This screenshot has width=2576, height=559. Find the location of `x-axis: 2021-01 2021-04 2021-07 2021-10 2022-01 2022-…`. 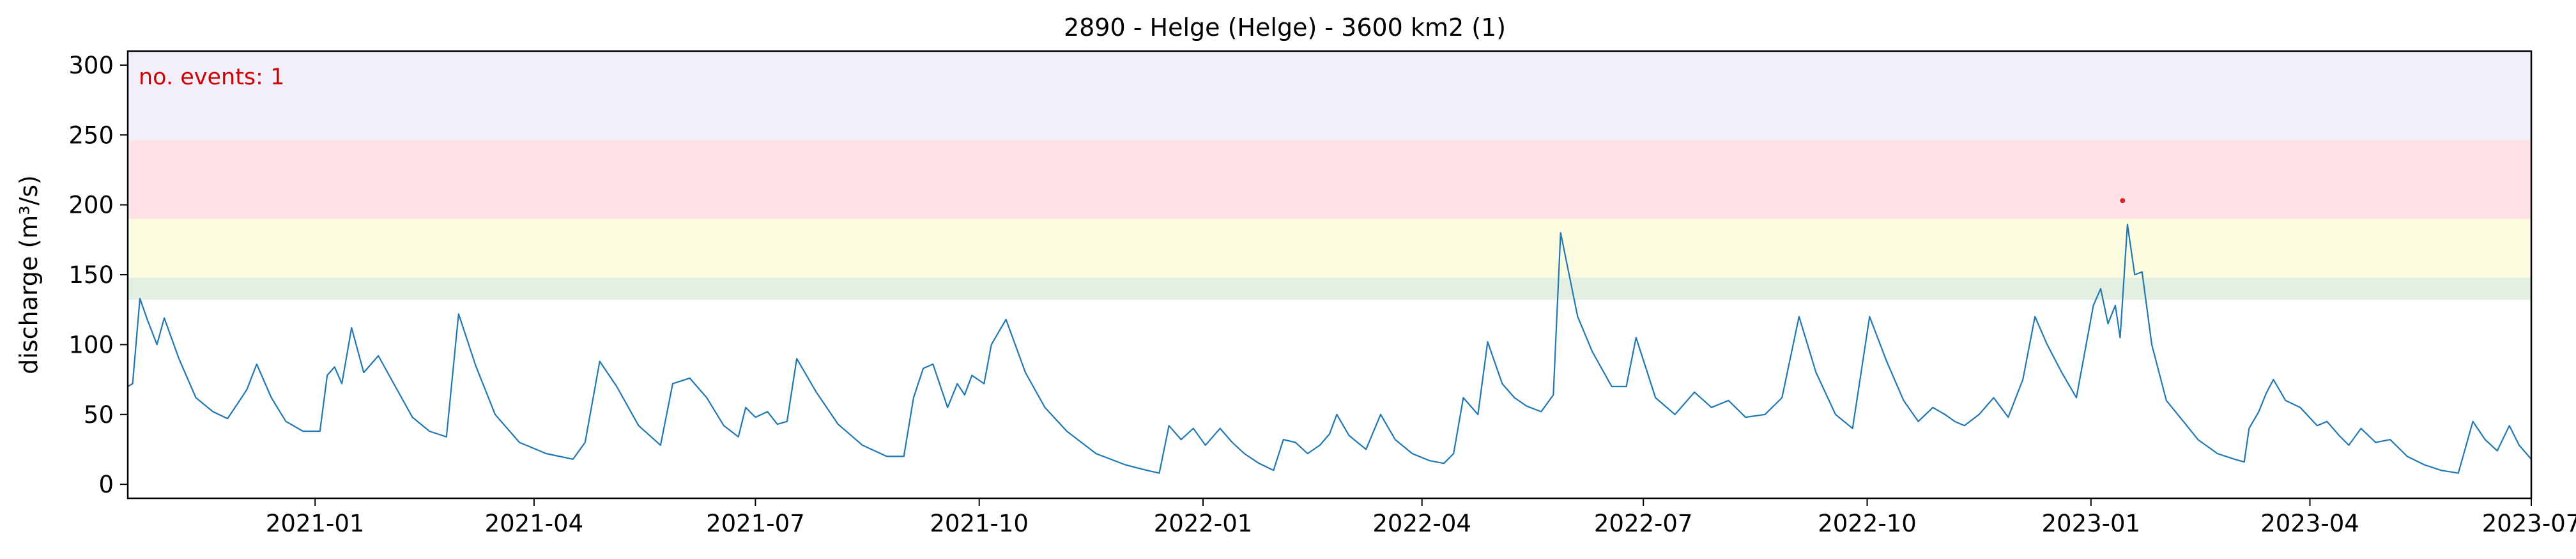

x-axis: 2021-01 2021-04 2021-07 2021-10 2022-01 2022-… is located at coordinates (1421, 517).